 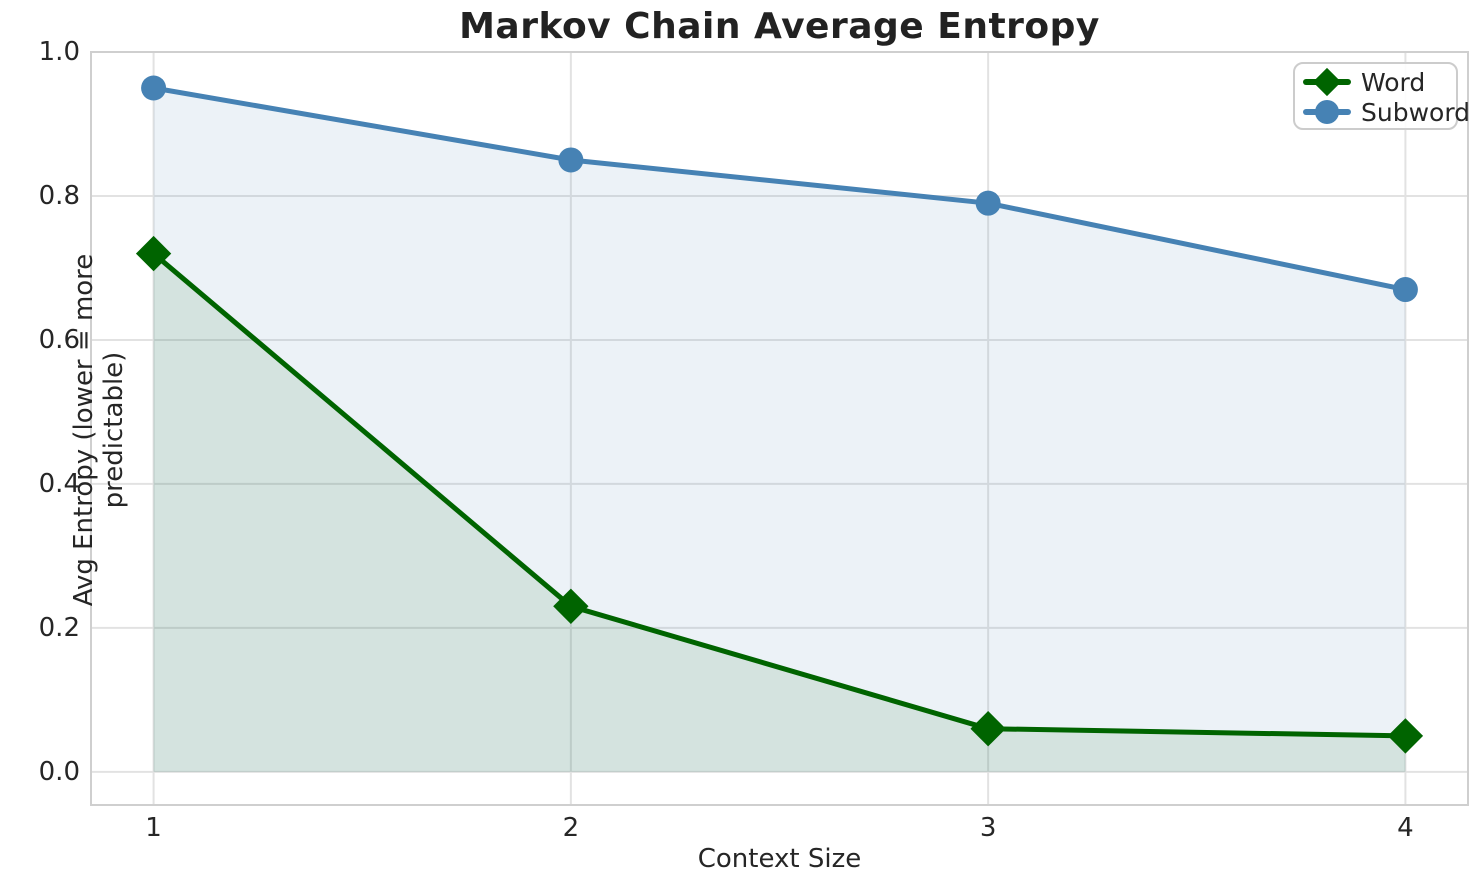 What do you see at coordinates (59, 627) in the screenshot?
I see `y-tick-0.2: 0.2` at bounding box center [59, 627].